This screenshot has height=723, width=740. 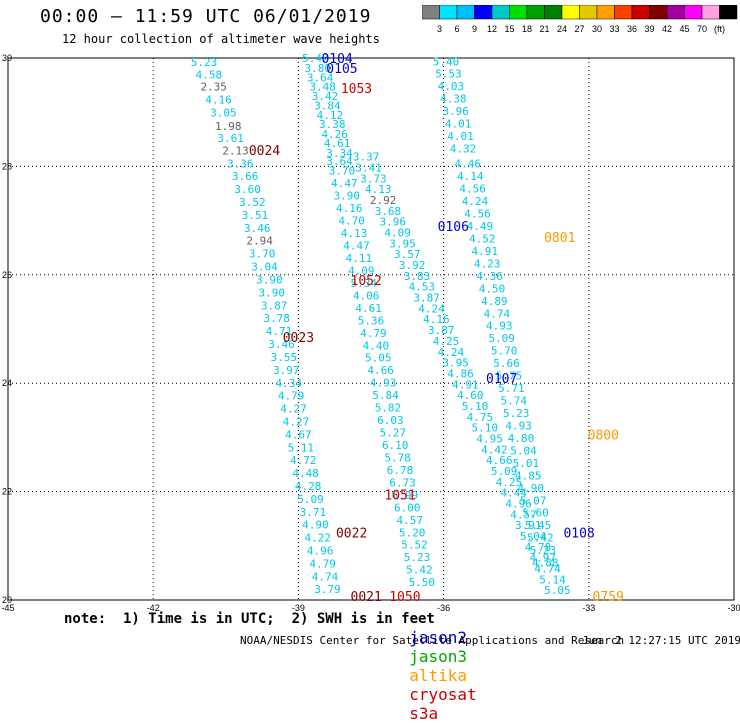 I want to click on pass-time-label: 0024, so click(x=264, y=151).